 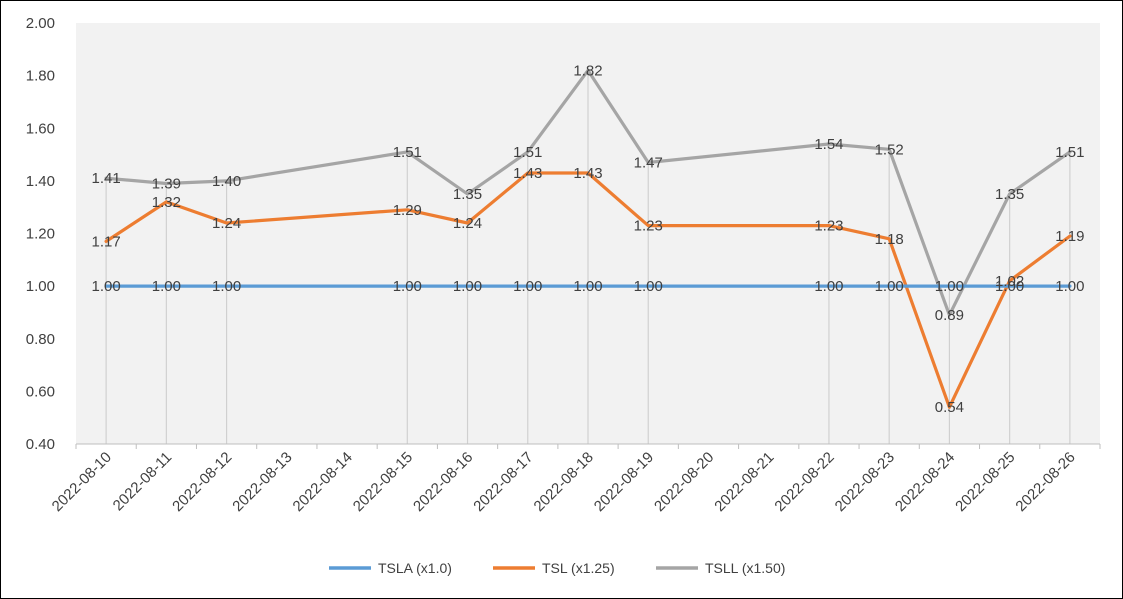 What do you see at coordinates (889, 239) in the screenshot?
I see `data-label: 1.18` at bounding box center [889, 239].